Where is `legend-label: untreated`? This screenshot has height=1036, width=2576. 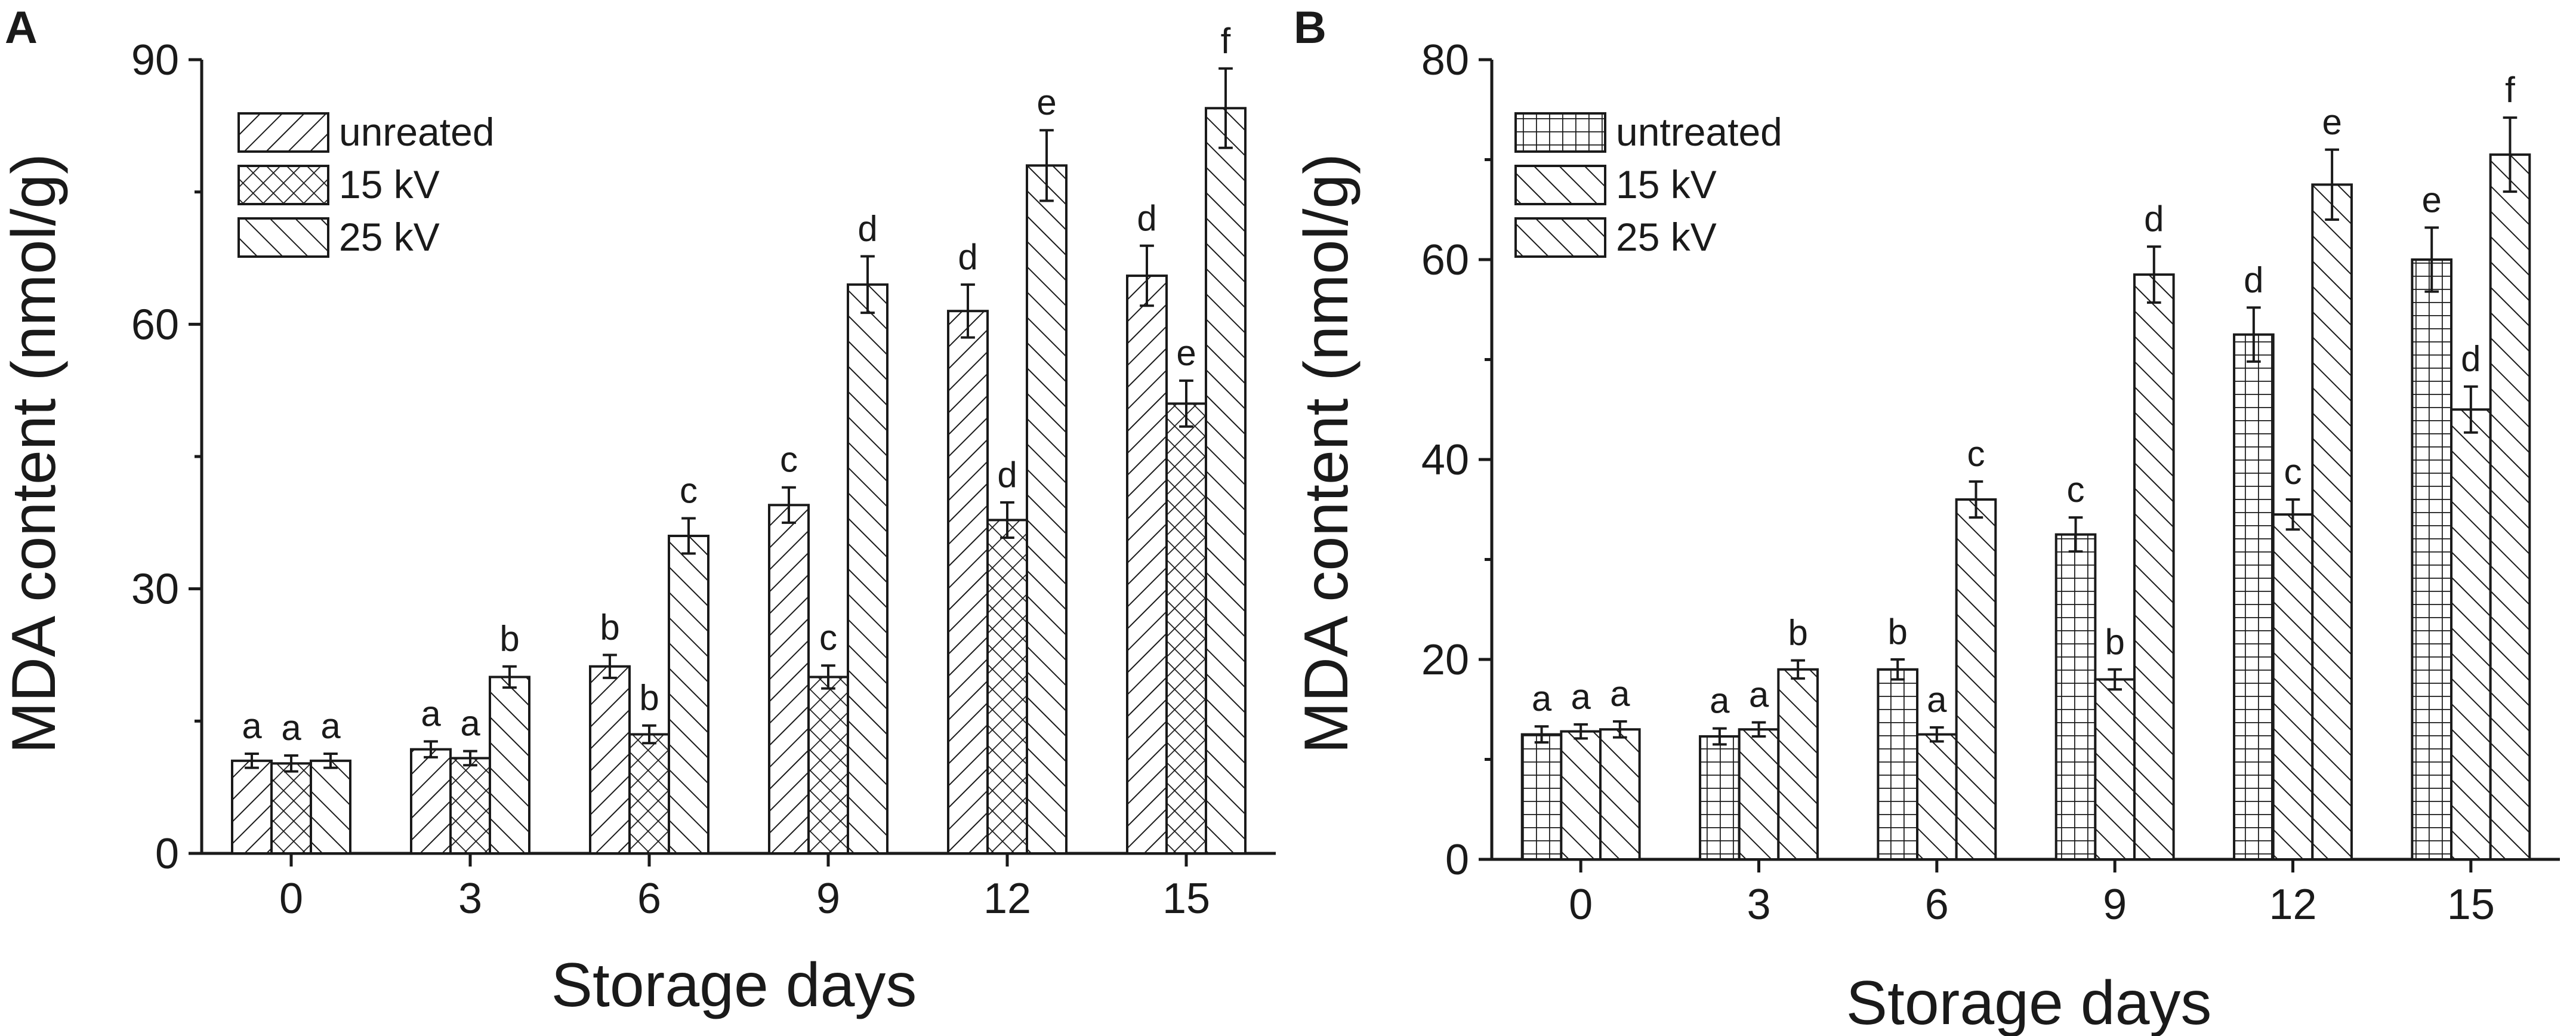
legend-label: untreated is located at coordinates (1699, 132).